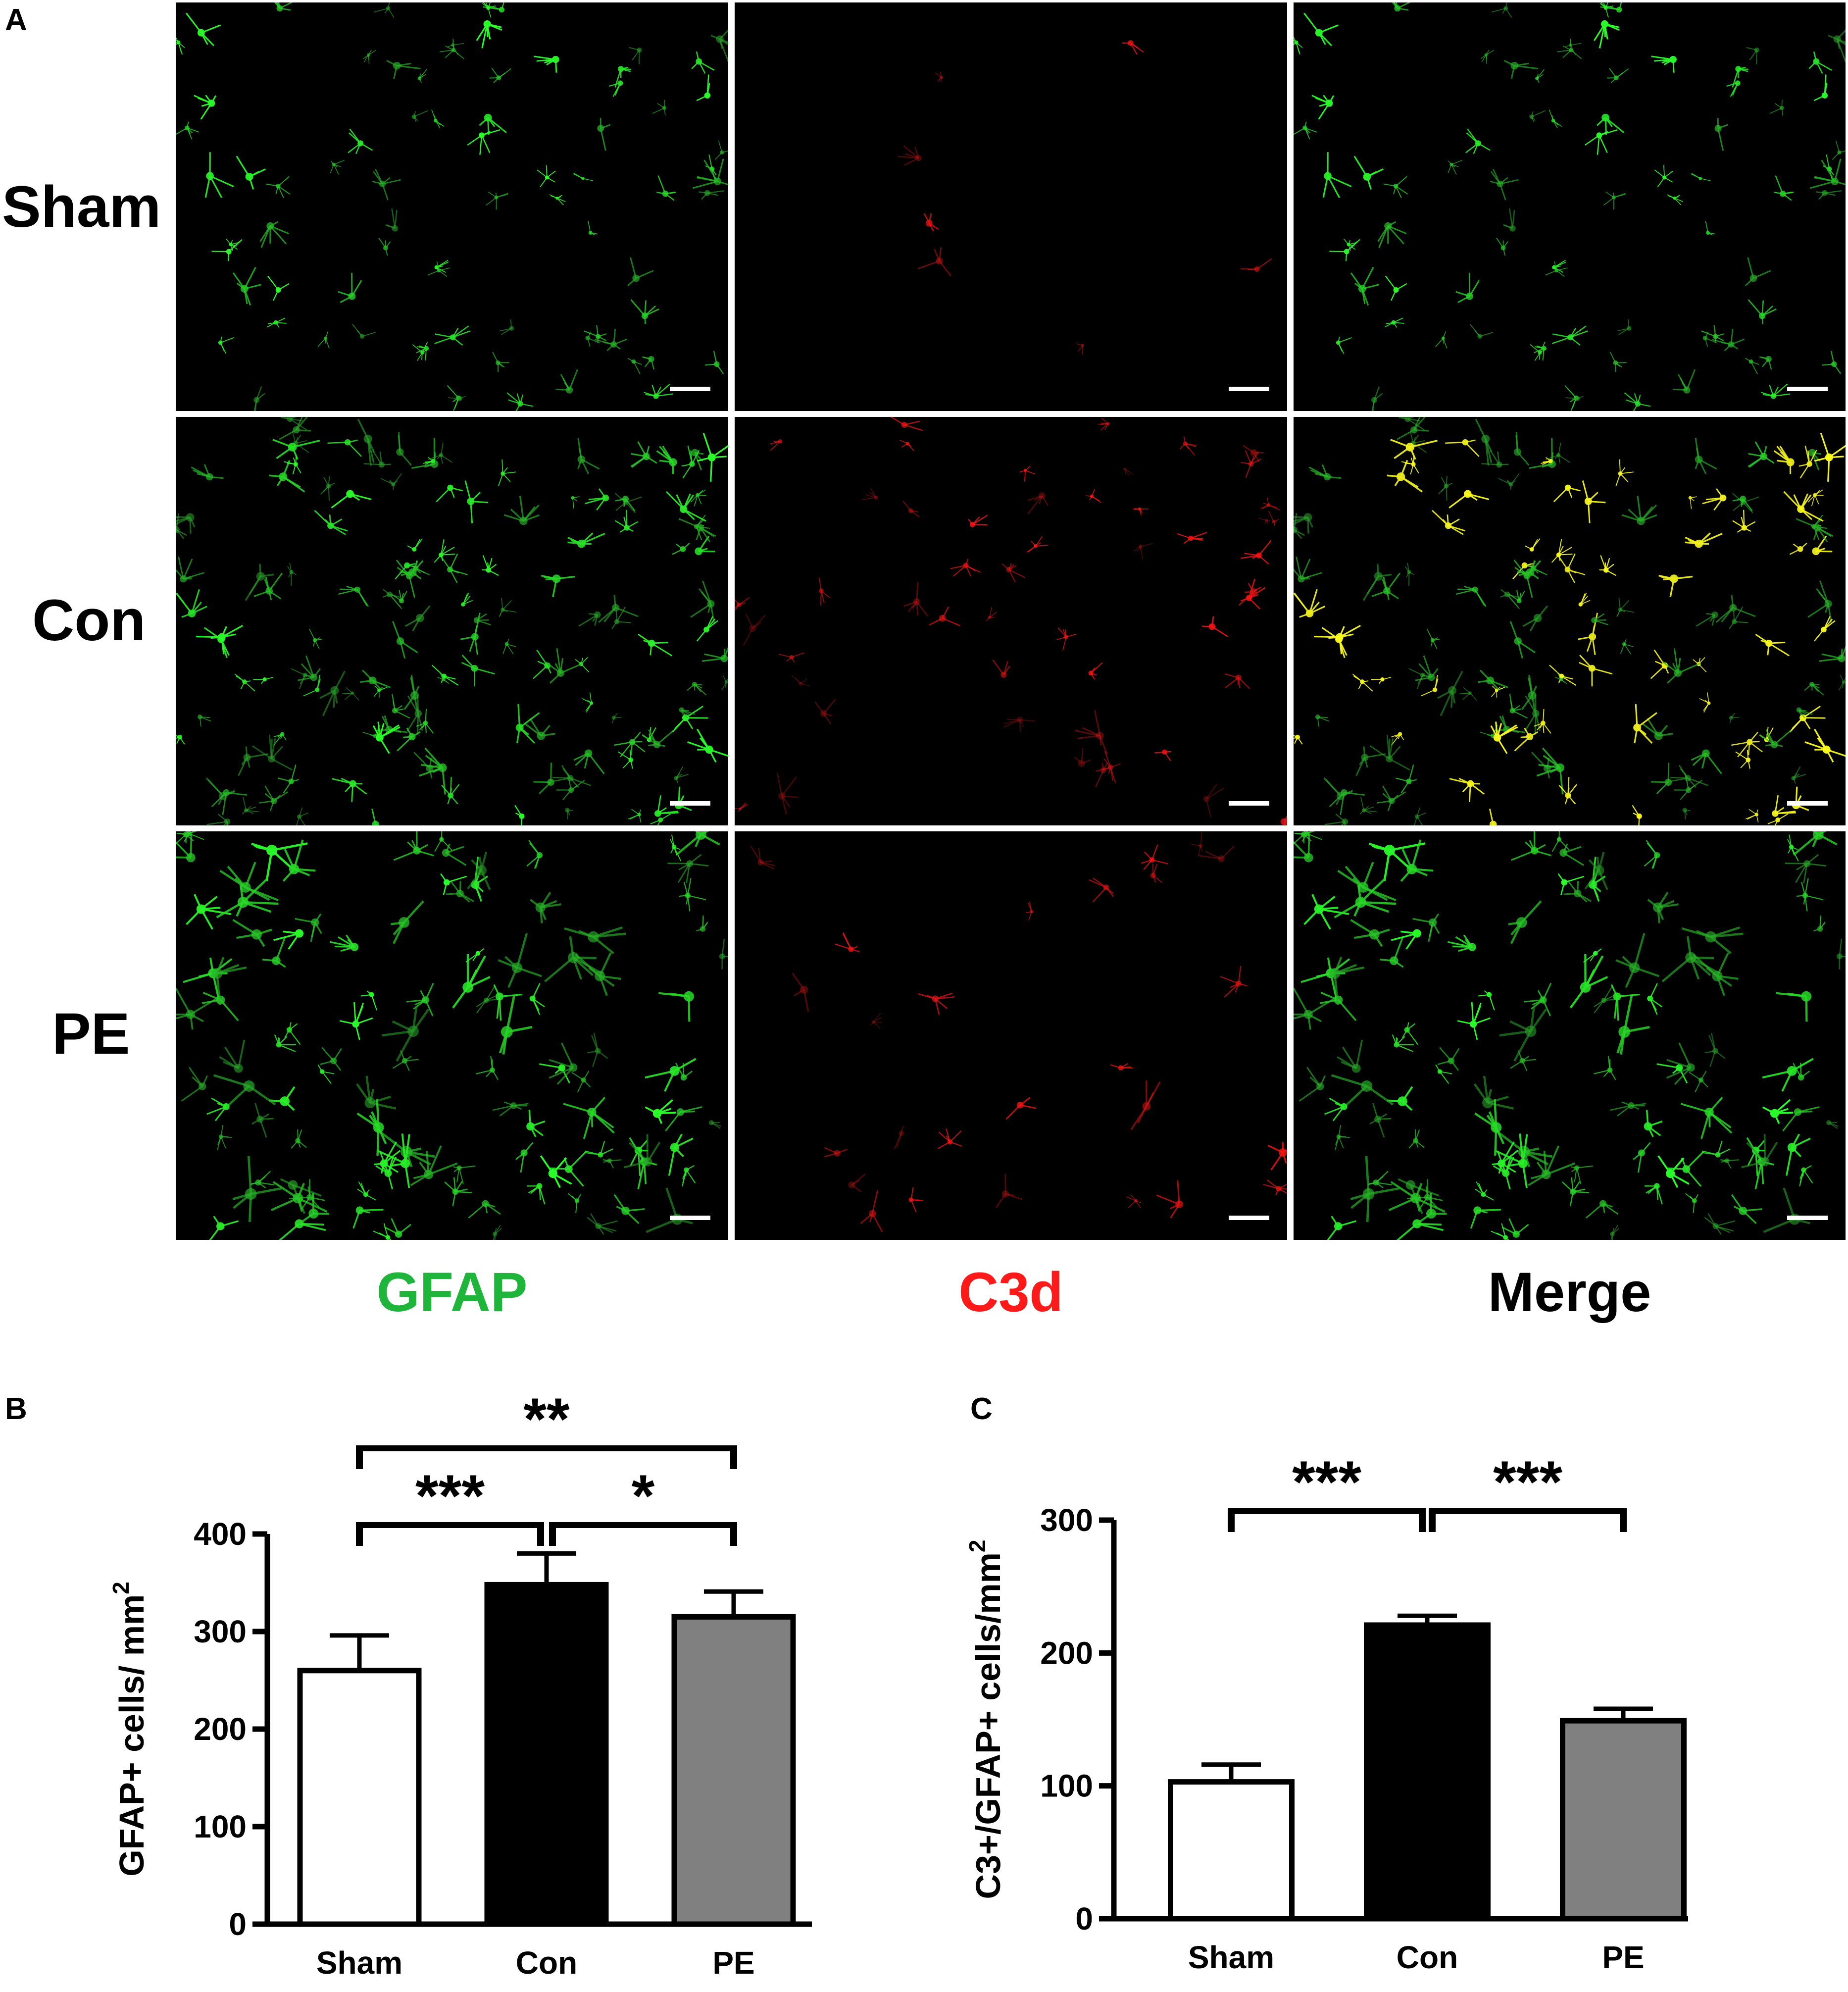  Describe the element at coordinates (129, 1729) in the screenshot. I see `y-axis-label: GFAP+ cells/ mm2` at that location.